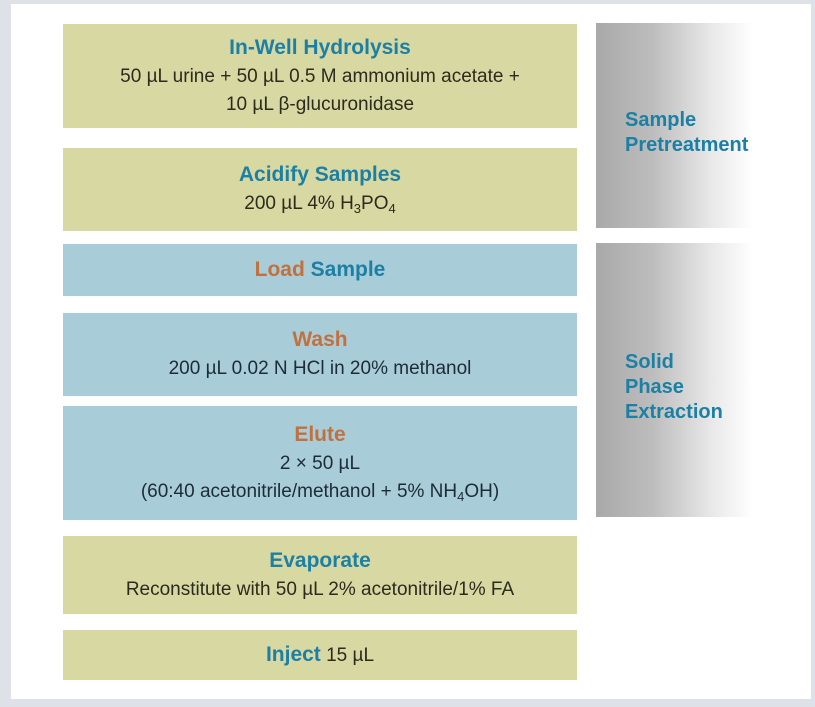  Describe the element at coordinates (348, 269) in the screenshot. I see `step-text-segment: Sample` at that location.